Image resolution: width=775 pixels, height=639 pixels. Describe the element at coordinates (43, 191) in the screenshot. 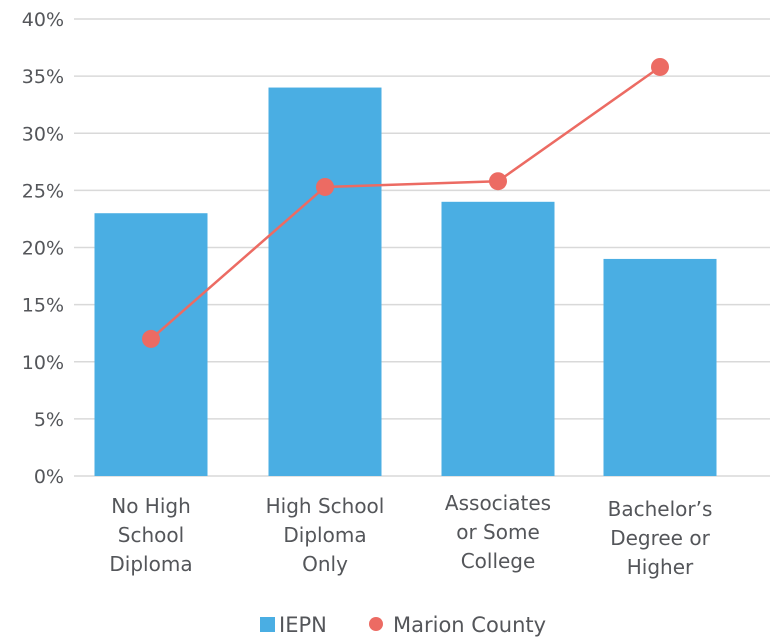

I see `y-tick-label: 25%` at that location.